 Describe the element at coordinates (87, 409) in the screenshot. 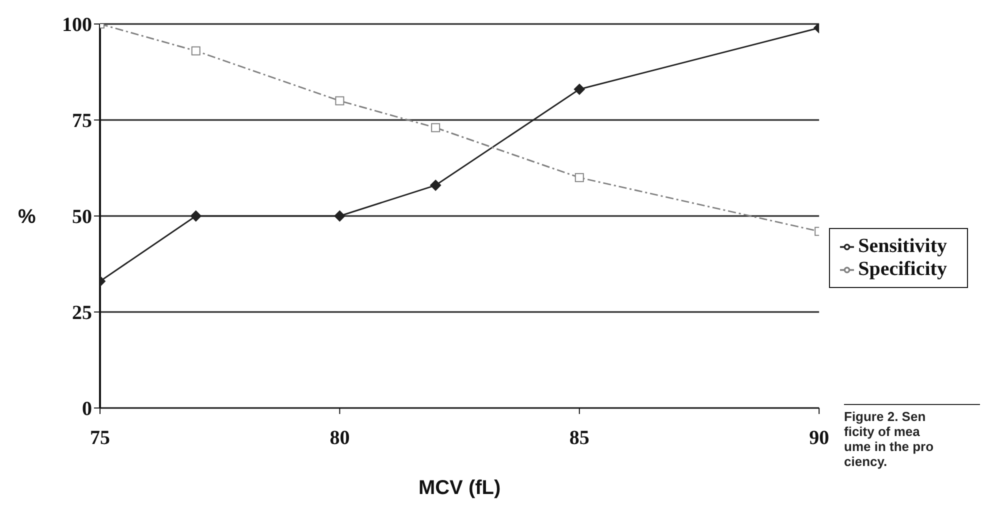

I see `y-tick-label: 0` at that location.